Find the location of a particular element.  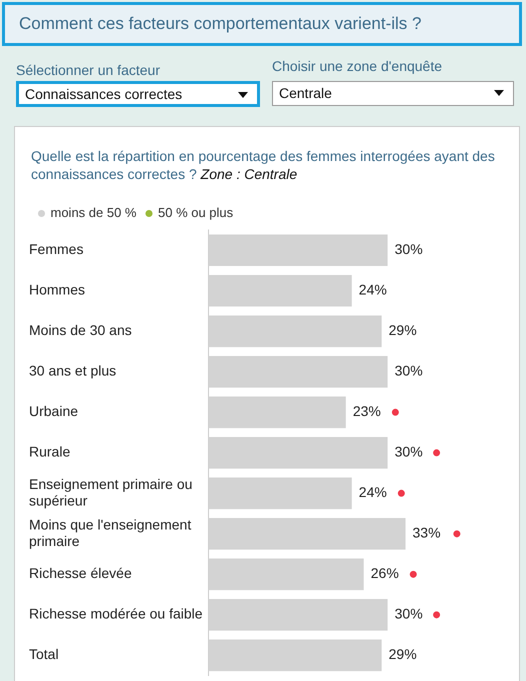

y-tick-label: Rurale is located at coordinates (49, 452).